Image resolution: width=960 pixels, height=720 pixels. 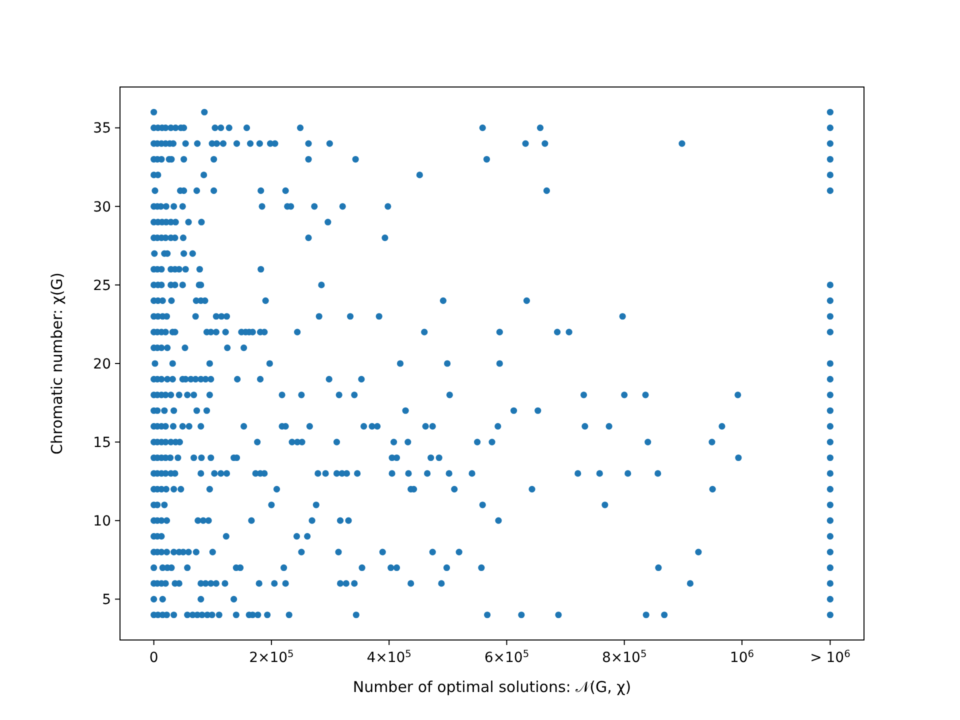 I want to click on y-tick-label: 25, so click(x=102, y=286).